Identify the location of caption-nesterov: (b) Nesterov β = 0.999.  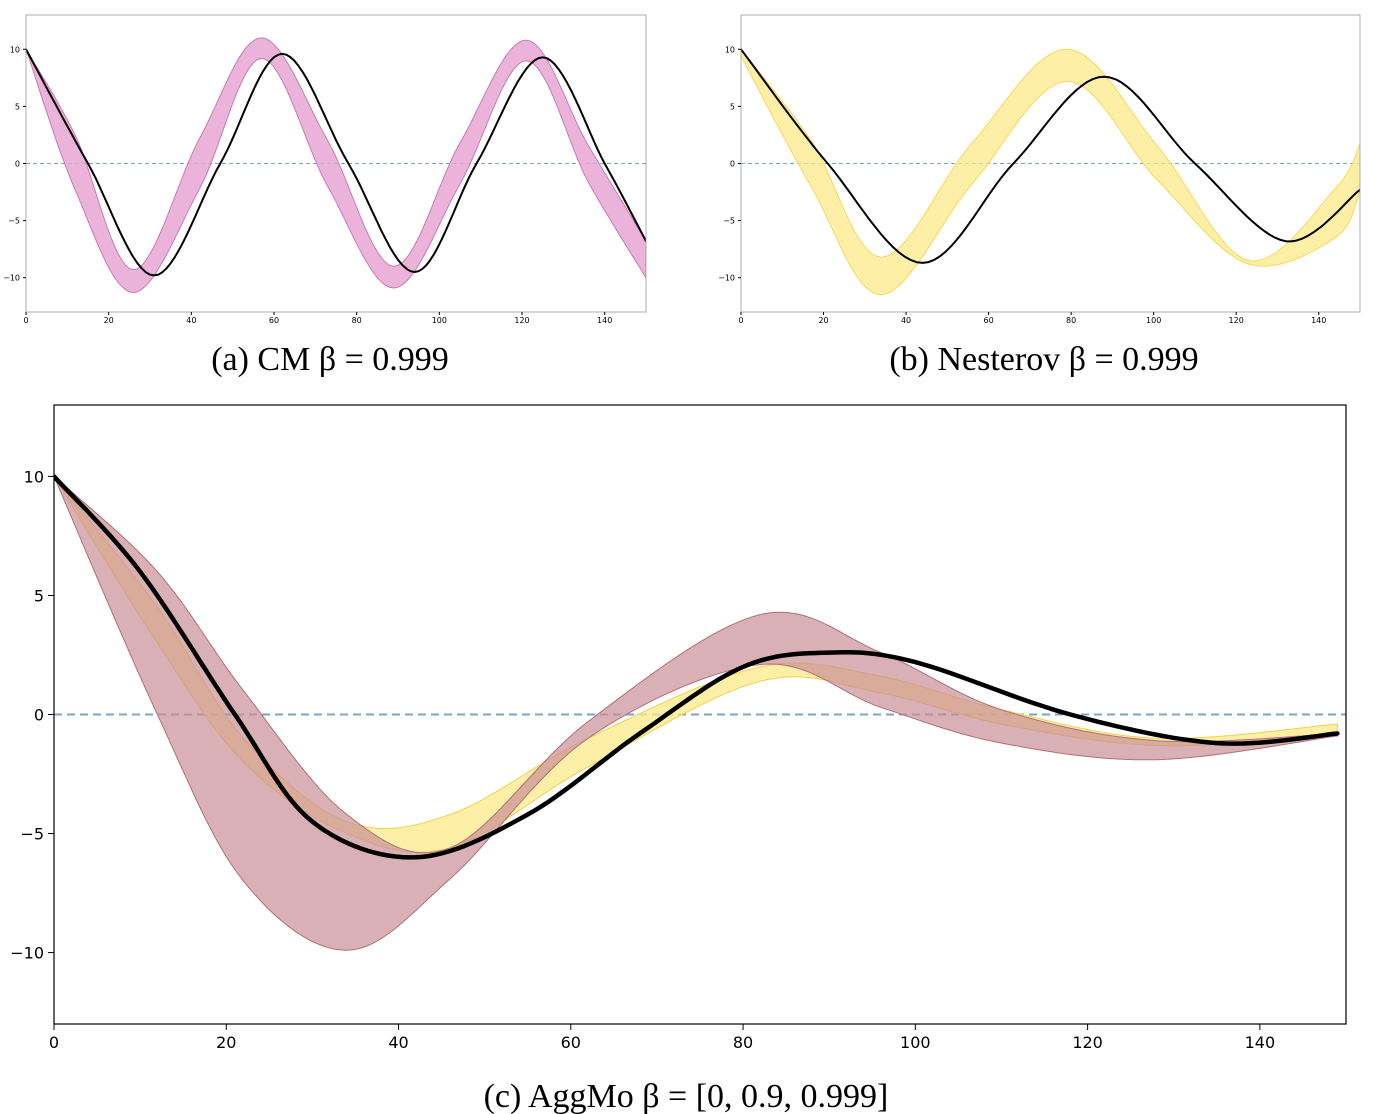
(1043, 359).